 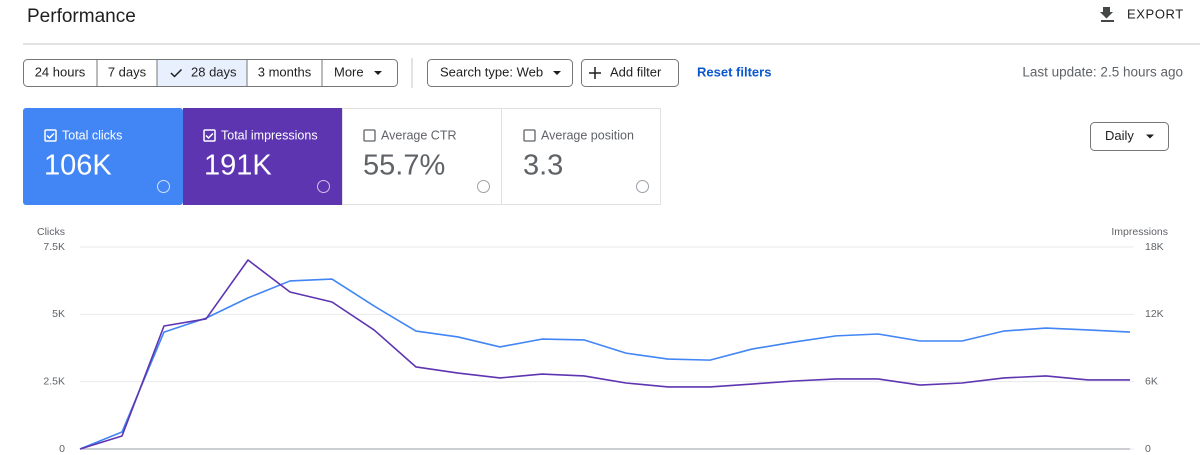 I want to click on y-tick-label: 5K, so click(x=58, y=314).